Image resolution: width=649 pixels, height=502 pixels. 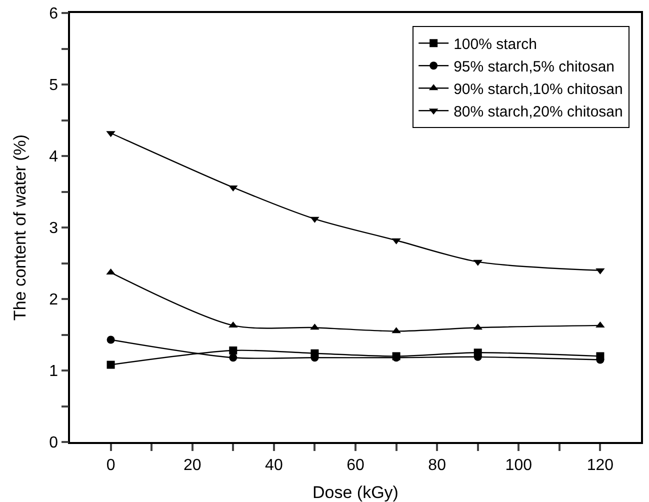 I want to click on legend-label: 100% starch, so click(x=495, y=44).